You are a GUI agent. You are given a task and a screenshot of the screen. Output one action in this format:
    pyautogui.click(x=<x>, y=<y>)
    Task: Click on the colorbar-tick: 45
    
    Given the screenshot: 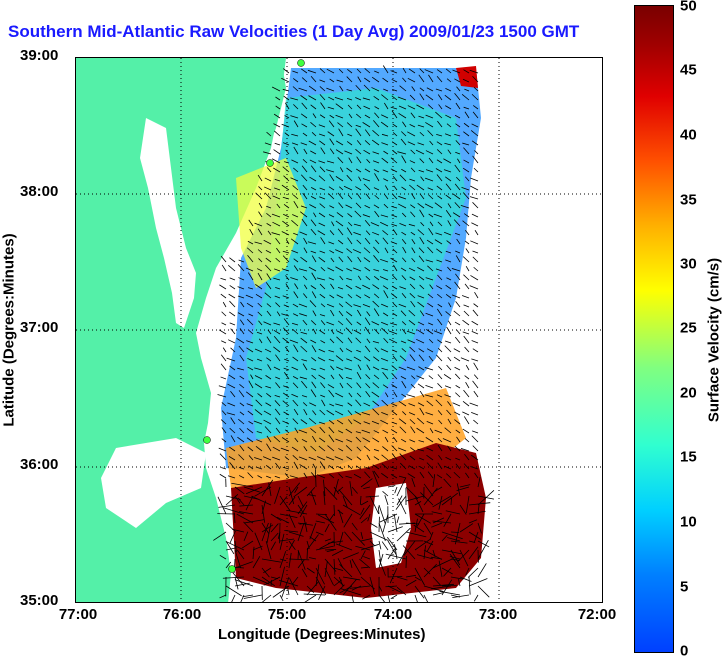 What is the action you would take?
    pyautogui.click(x=688, y=70)
    